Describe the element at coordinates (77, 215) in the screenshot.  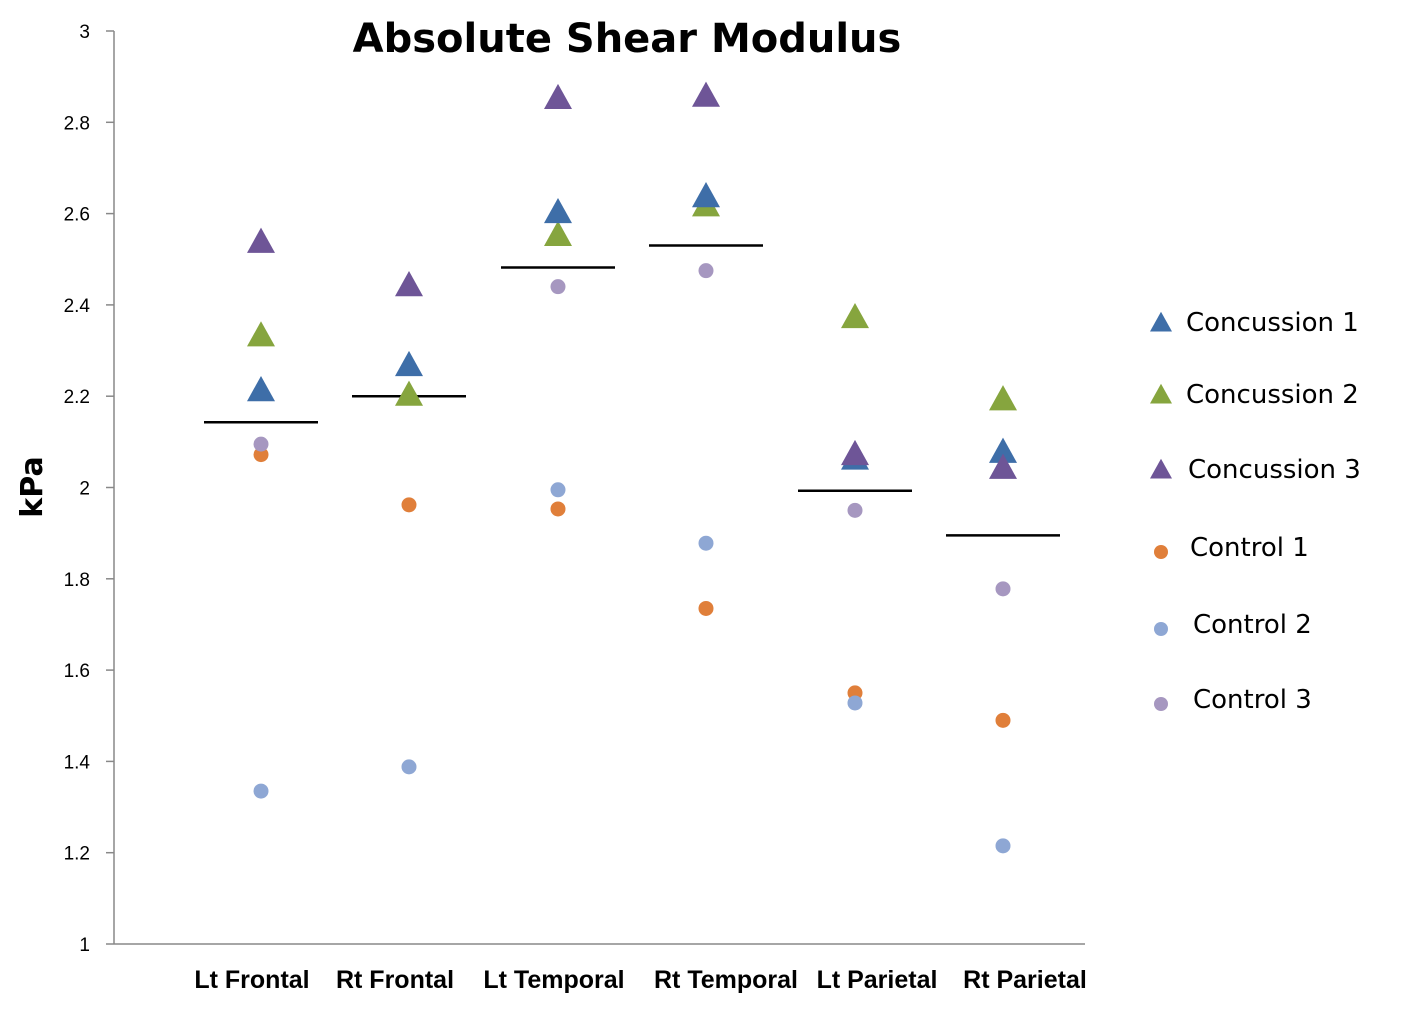
I see `y-tick-label: 2.6` at that location.